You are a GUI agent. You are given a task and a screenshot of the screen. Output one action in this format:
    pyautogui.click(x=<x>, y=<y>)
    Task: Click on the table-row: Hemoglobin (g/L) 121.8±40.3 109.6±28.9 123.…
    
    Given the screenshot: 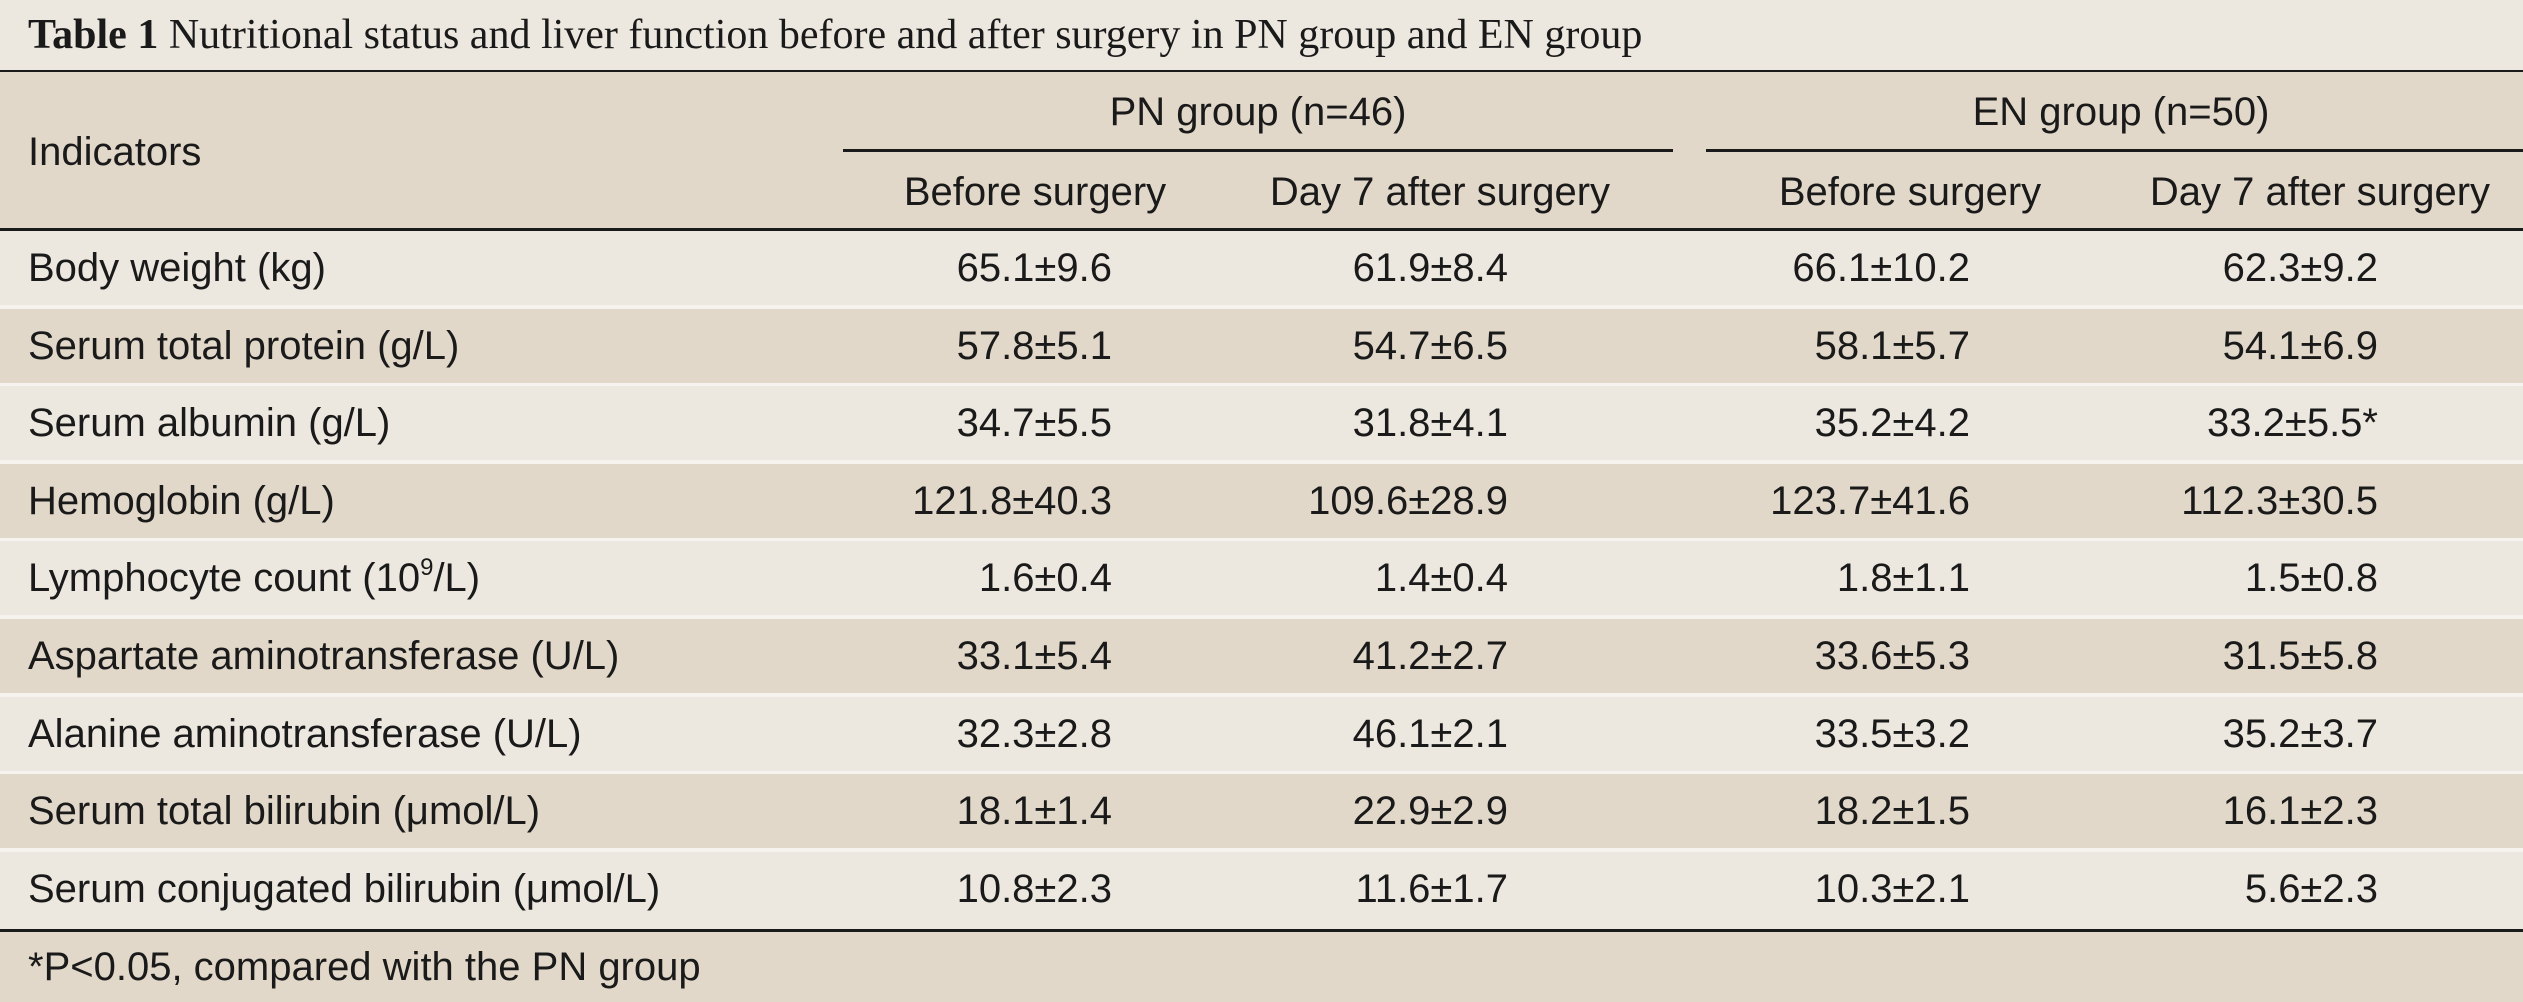 What is the action you would take?
    pyautogui.click(x=1261, y=503)
    